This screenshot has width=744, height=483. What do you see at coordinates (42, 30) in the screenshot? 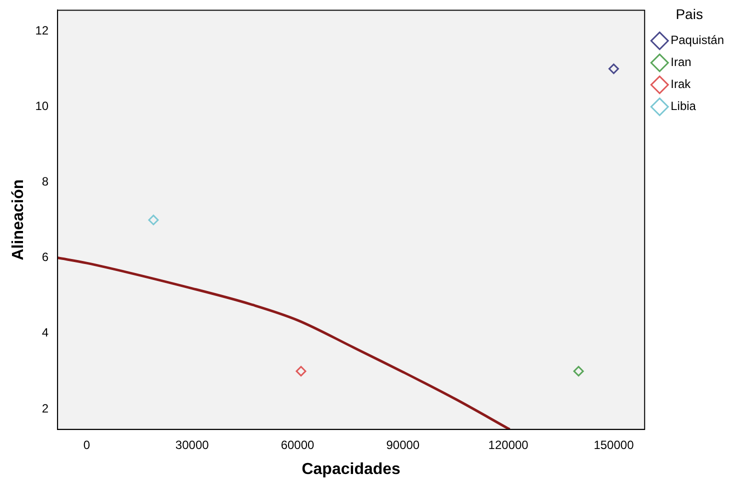
I see `y-tick-label: 12` at bounding box center [42, 30].